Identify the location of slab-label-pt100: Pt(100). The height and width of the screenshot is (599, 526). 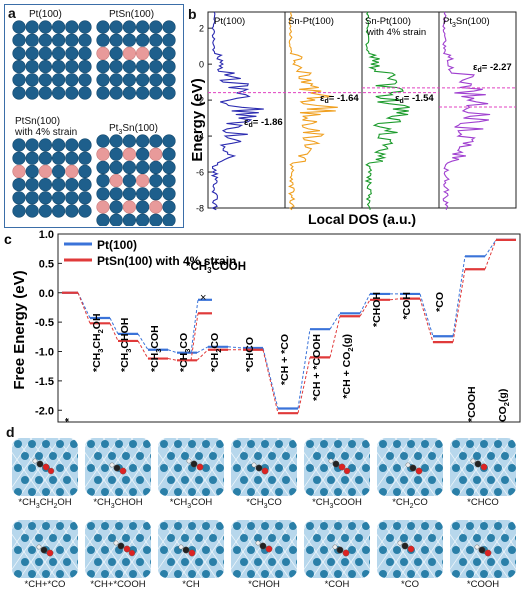
(45, 14).